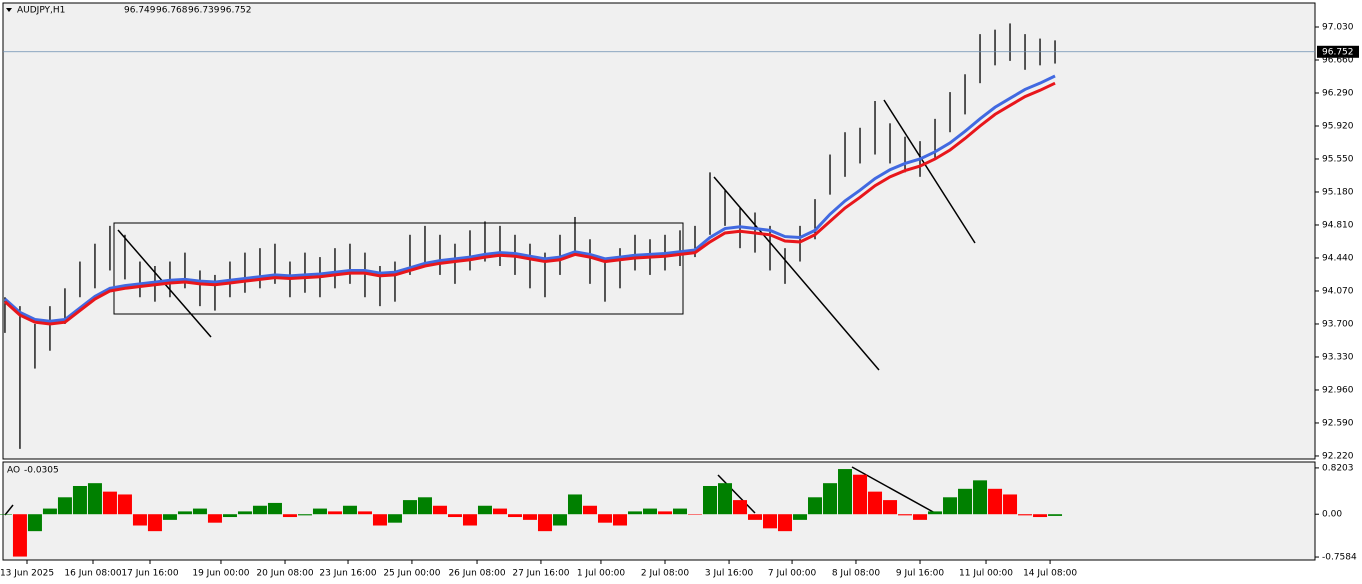  I want to click on x-tick-label: 7 Jul 00:00, so click(792, 574).